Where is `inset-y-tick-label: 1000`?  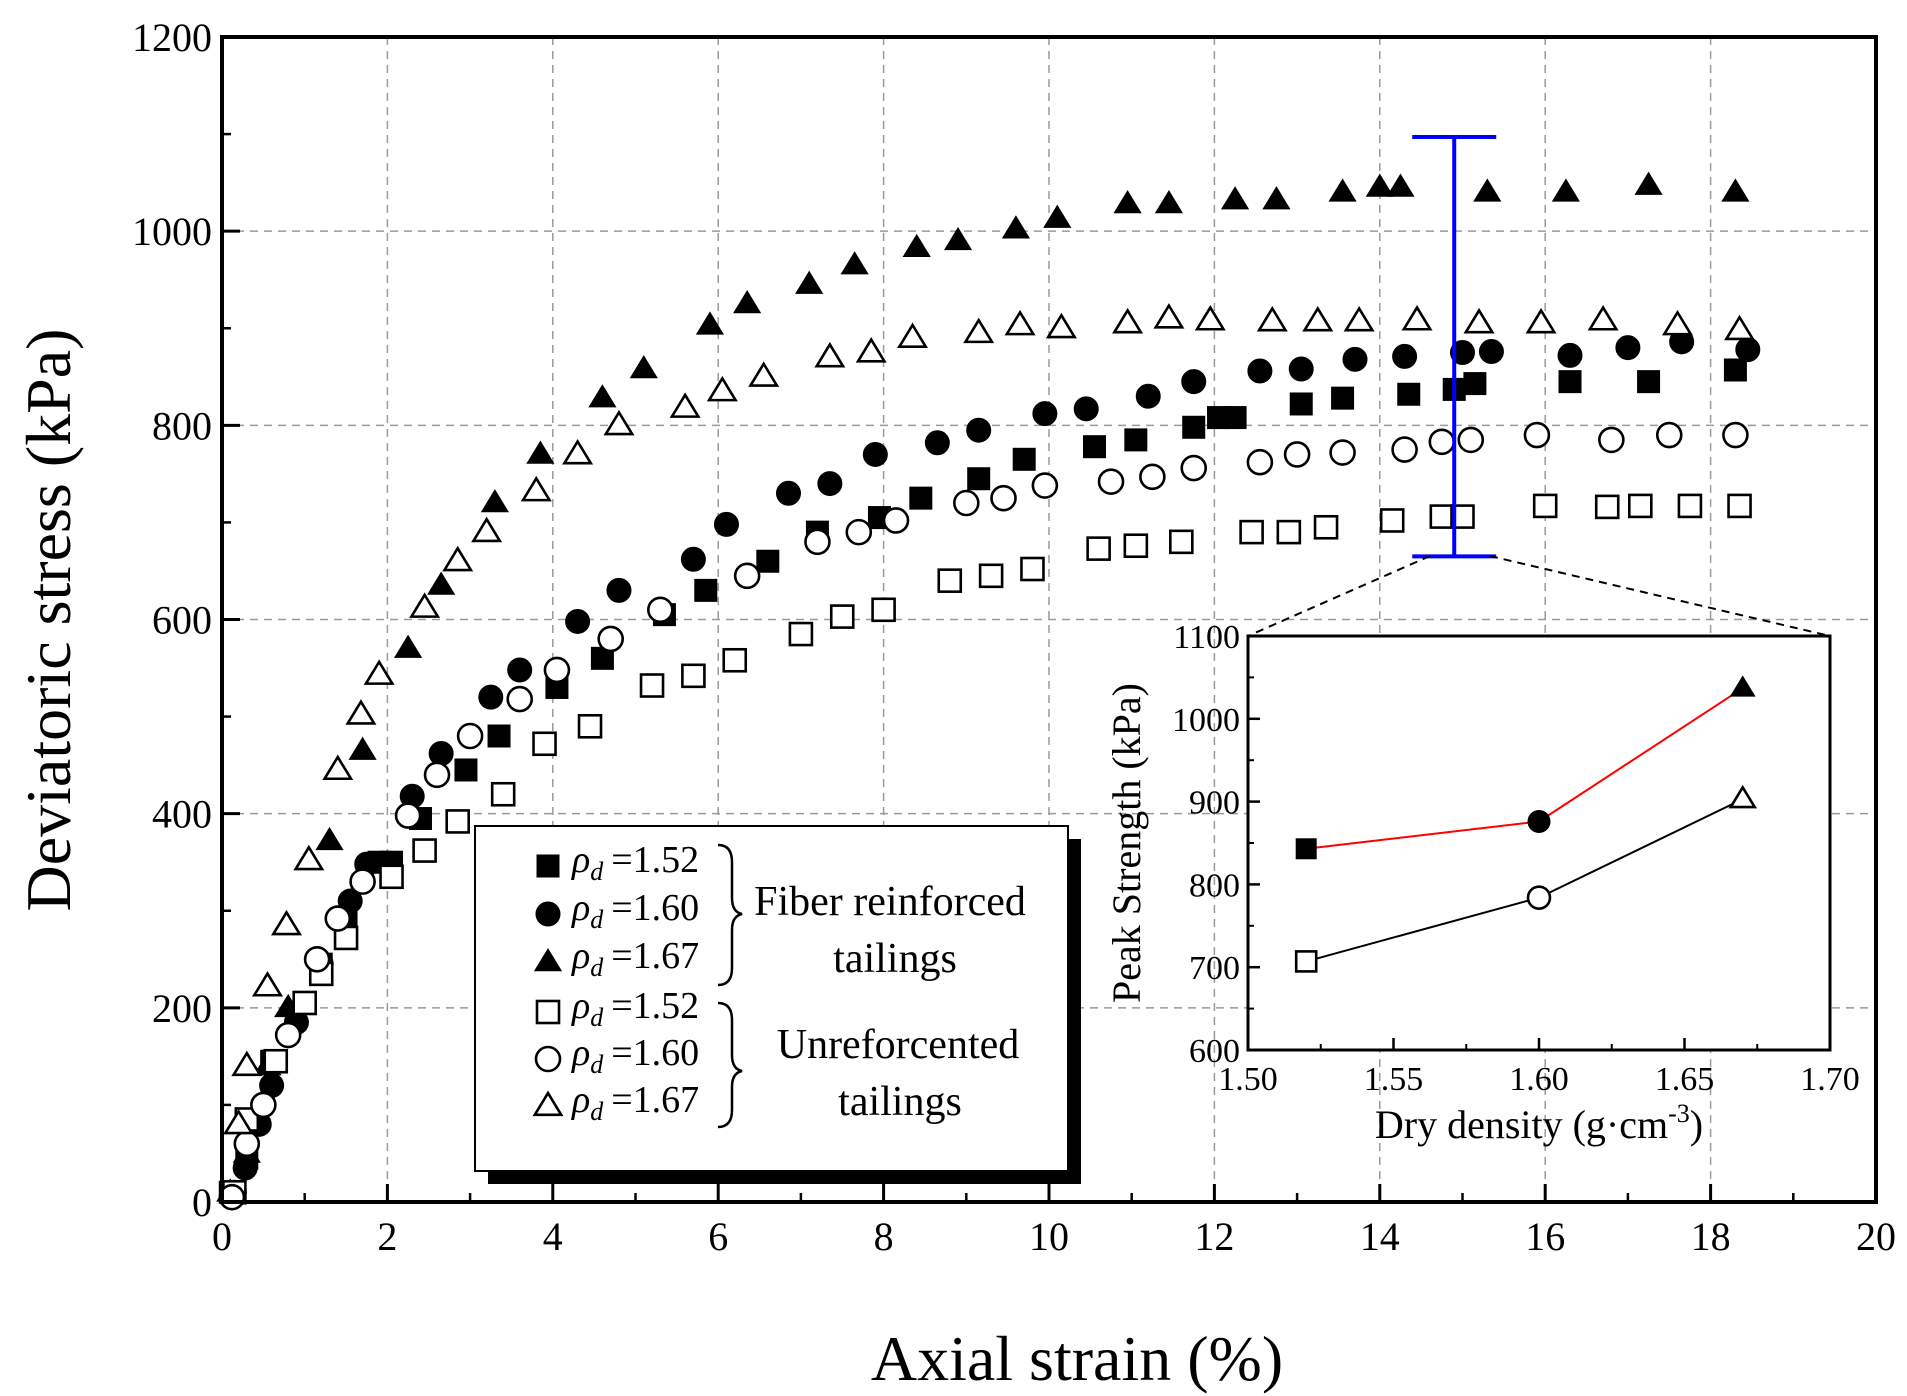
inset-y-tick-label: 1000 is located at coordinates (1206, 720).